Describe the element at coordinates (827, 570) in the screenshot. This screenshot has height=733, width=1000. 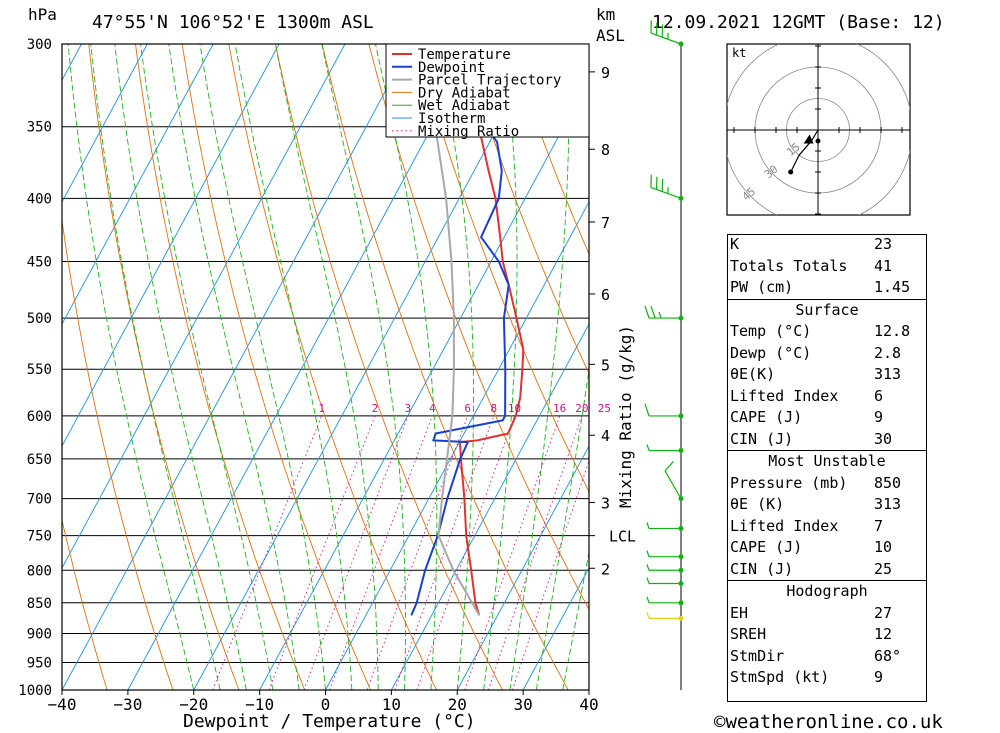
I see `index-row: CIN (J) 25` at that location.